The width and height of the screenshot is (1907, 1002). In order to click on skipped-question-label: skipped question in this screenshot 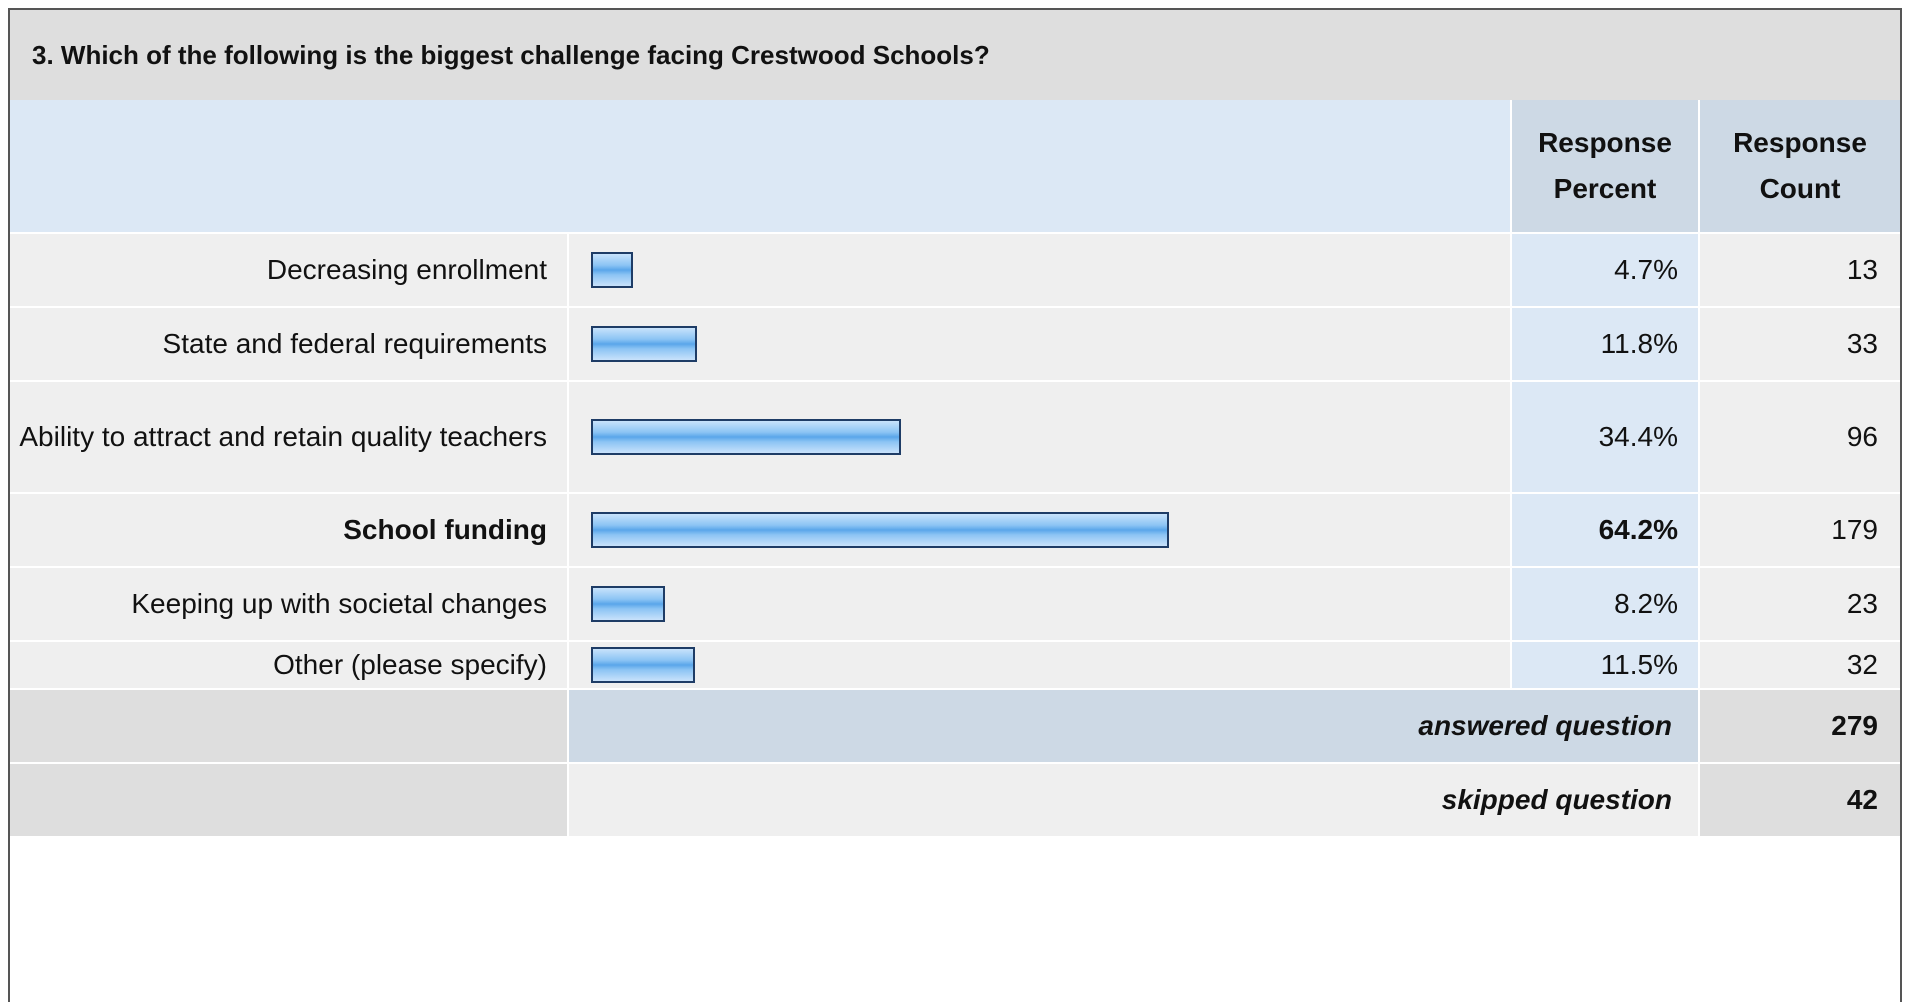, I will do `click(1132, 800)`.